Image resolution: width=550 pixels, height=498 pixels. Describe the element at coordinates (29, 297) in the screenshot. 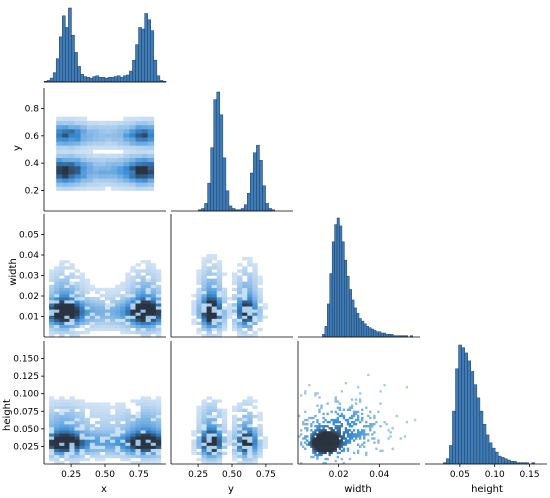

I see `heat-x-width-ytick-label: 0.02` at that location.